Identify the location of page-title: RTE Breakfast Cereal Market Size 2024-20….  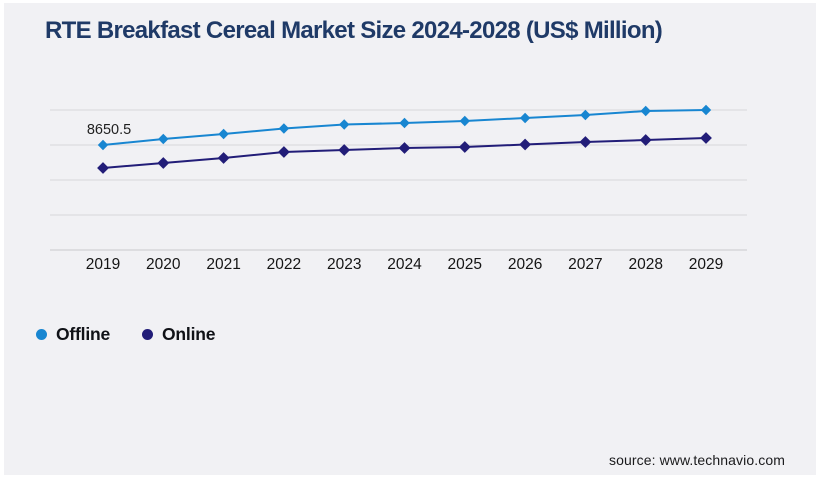
(354, 30).